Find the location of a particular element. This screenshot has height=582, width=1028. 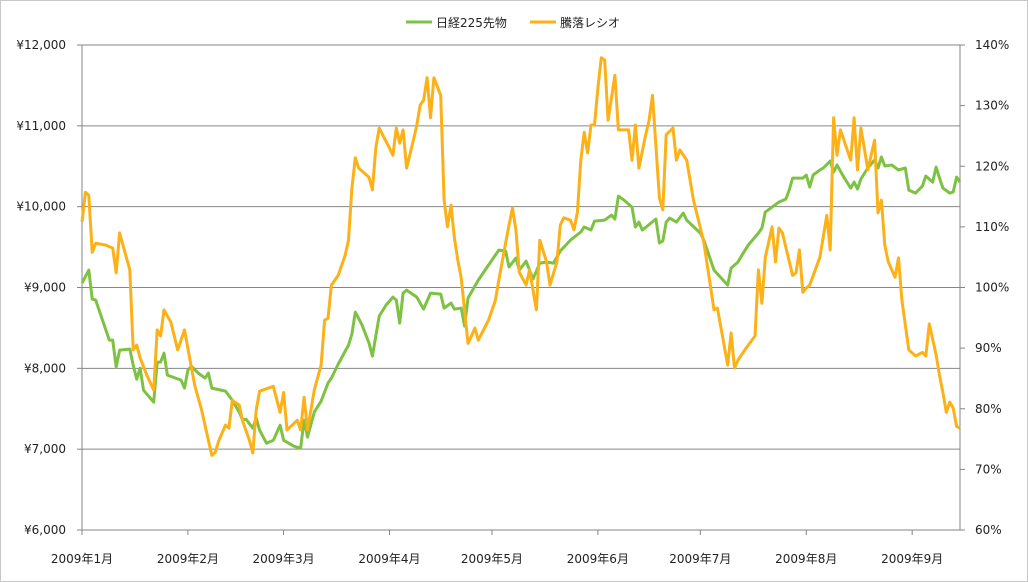

legend: 日経225先物 騰落レシオ is located at coordinates (513, 22).